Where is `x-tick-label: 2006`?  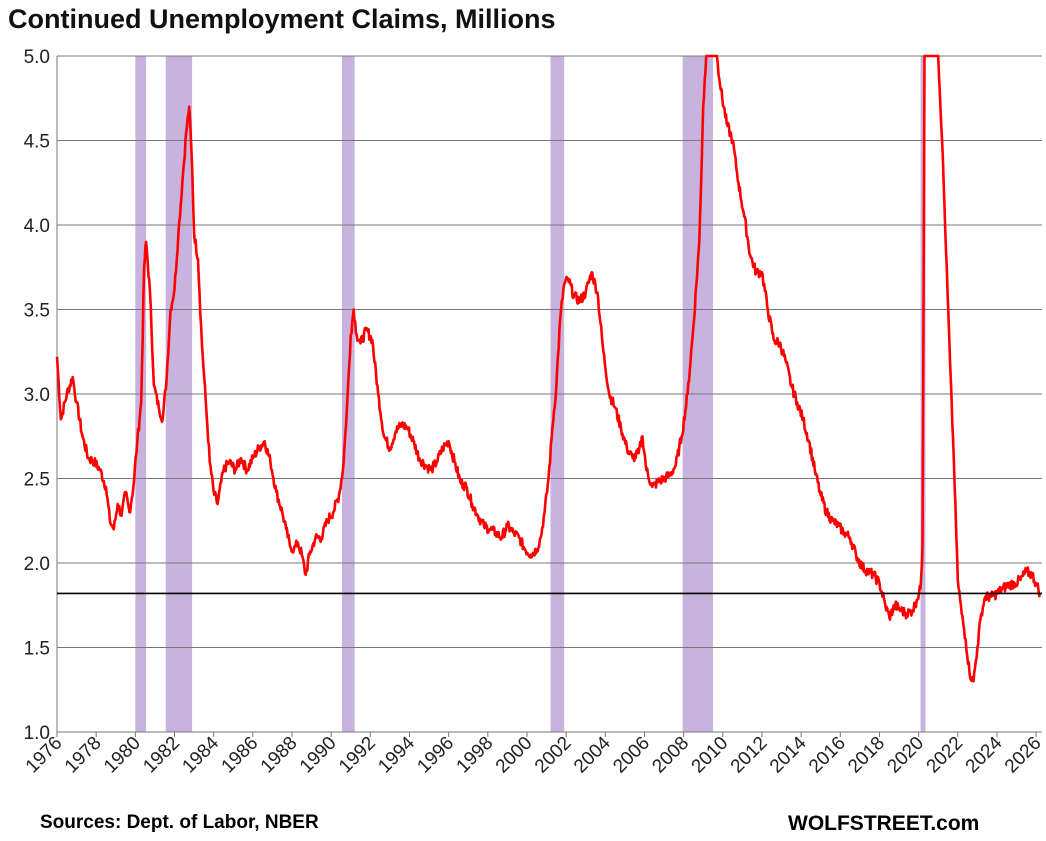
x-tick-label: 2006 is located at coordinates (631, 755).